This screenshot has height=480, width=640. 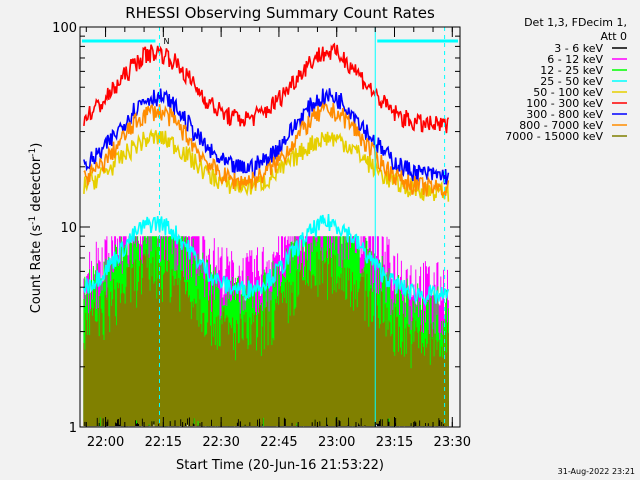 I want to click on x-axis-label: Start Time (20-Jun-16 21:53:22), so click(x=280, y=465).